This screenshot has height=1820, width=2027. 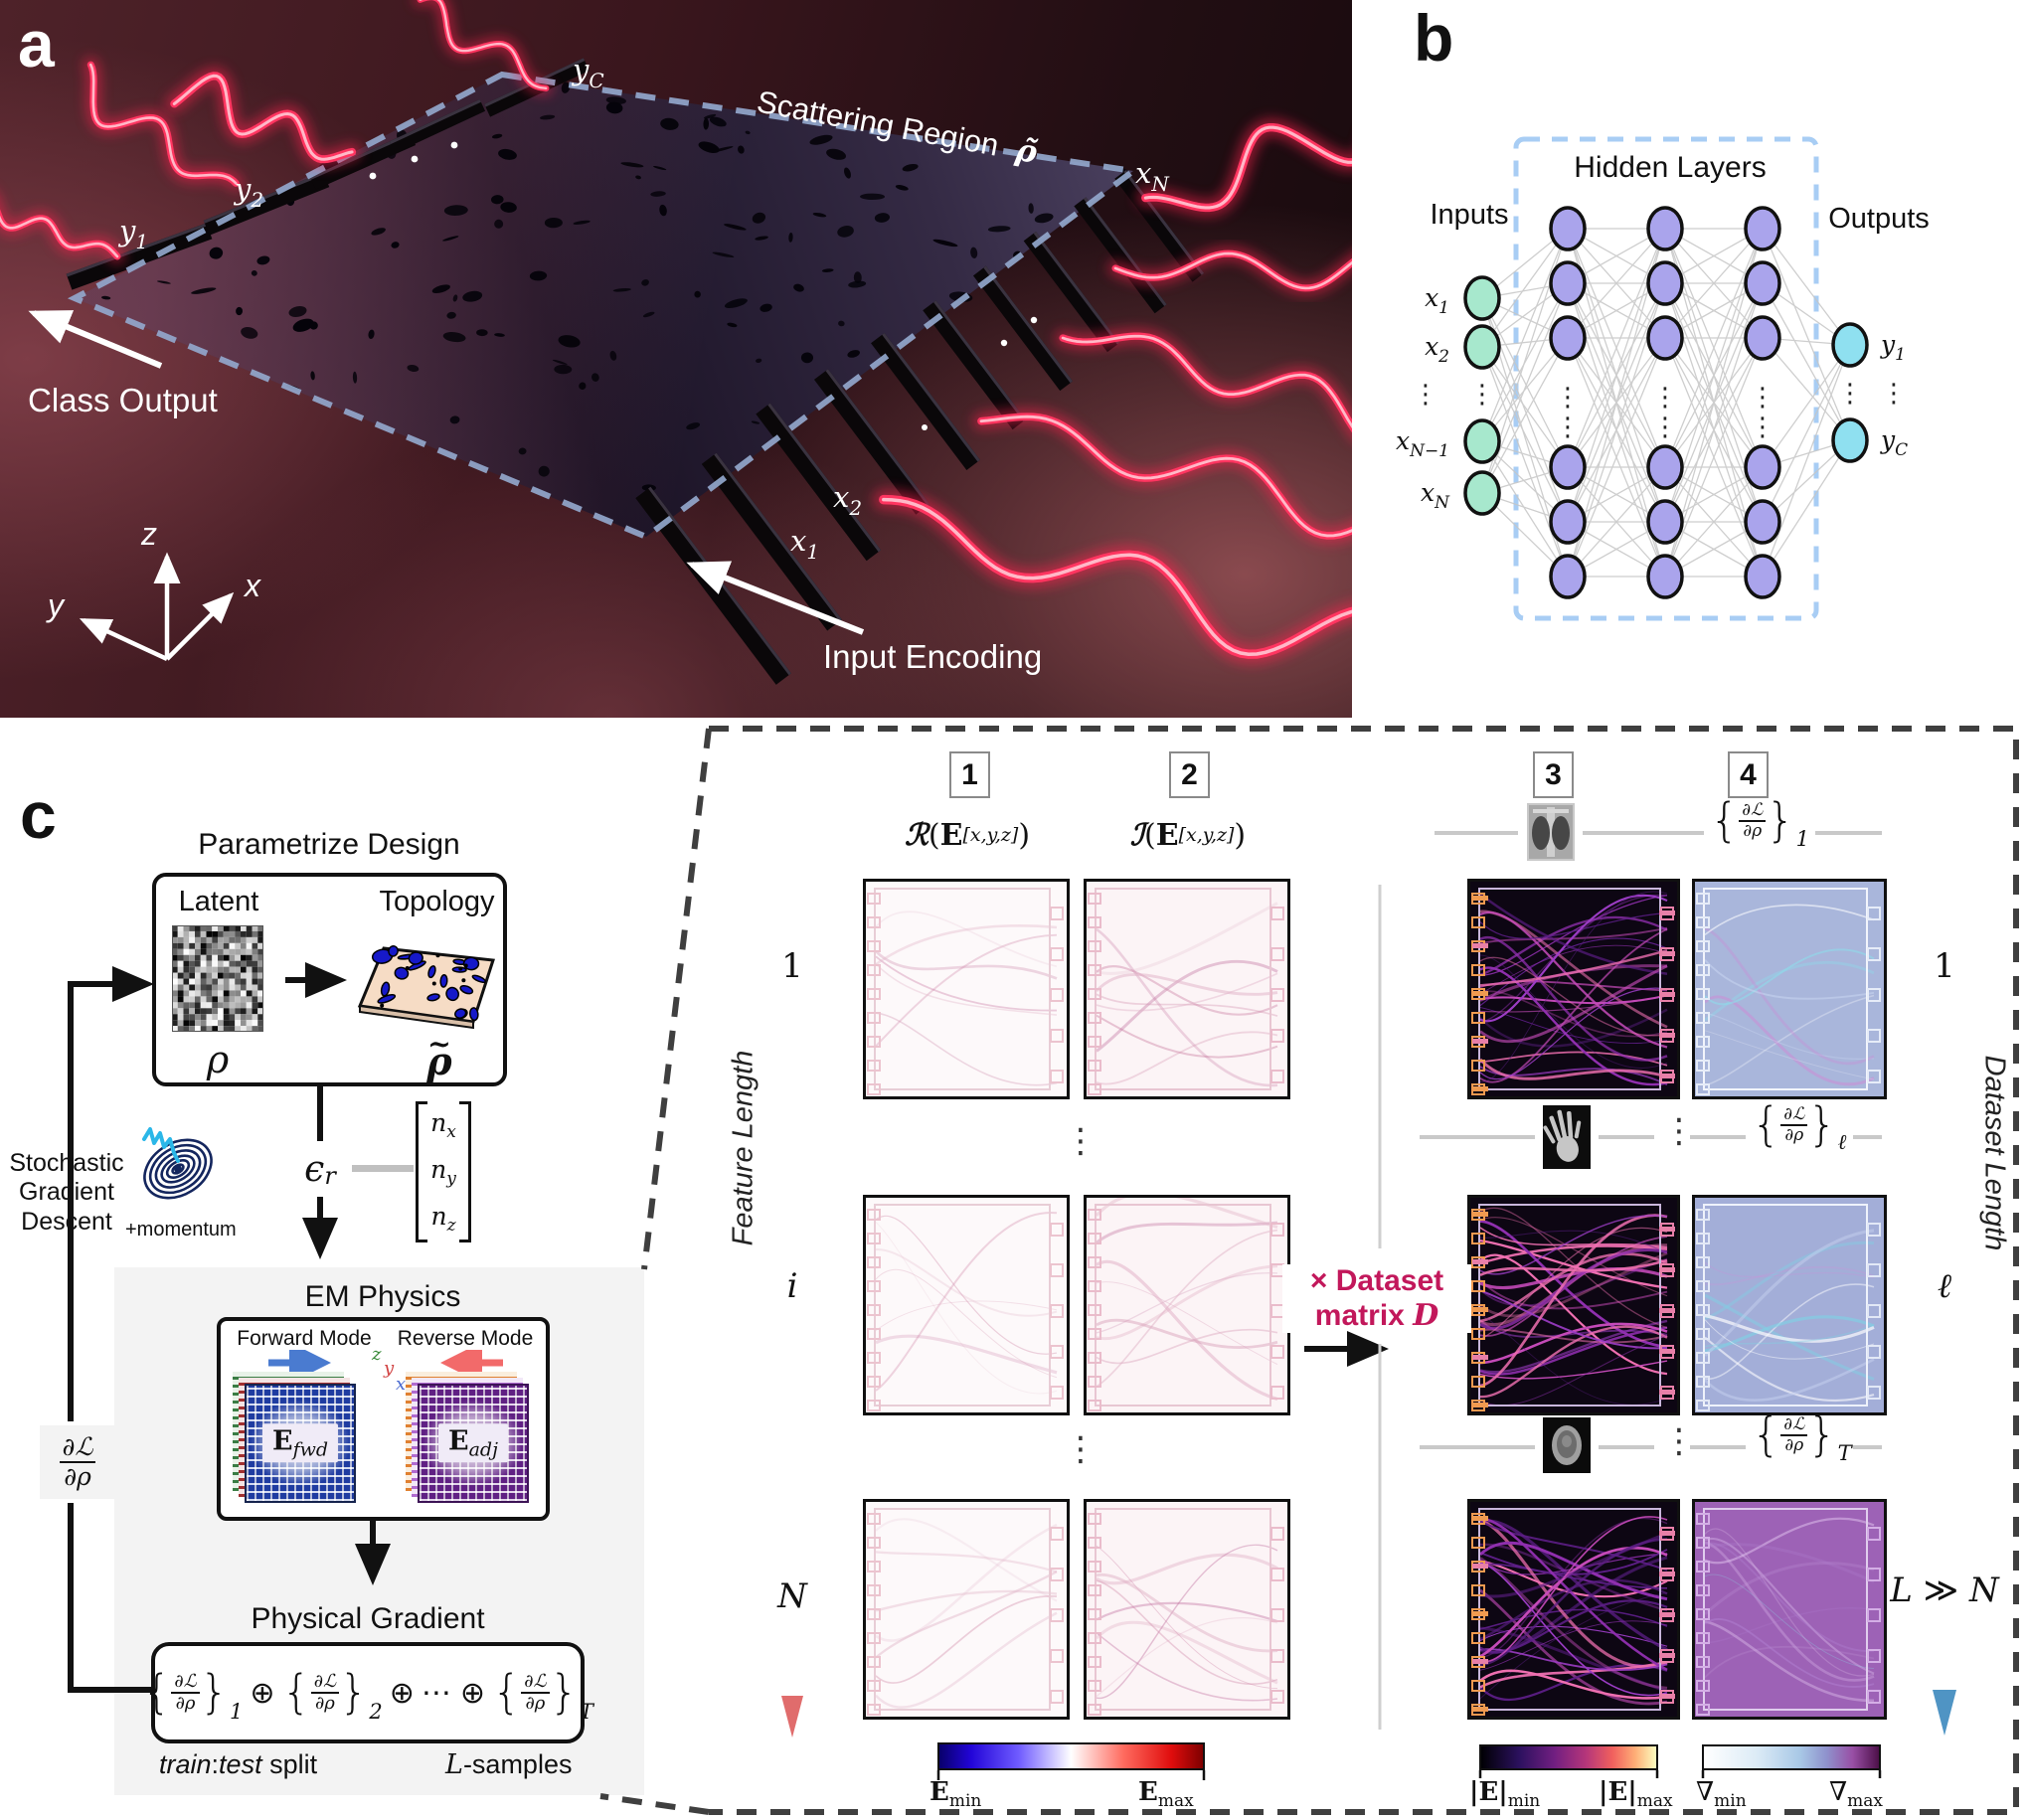 What do you see at coordinates (1189, 774) in the screenshot?
I see `column-2-number: 2` at bounding box center [1189, 774].